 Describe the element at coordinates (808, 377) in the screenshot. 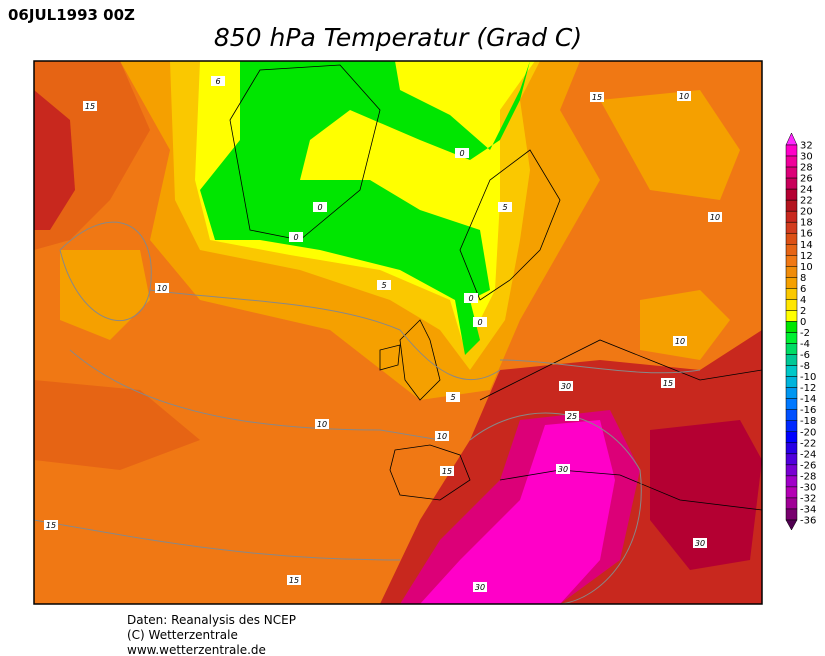

I see `colorbar-label: -10` at that location.